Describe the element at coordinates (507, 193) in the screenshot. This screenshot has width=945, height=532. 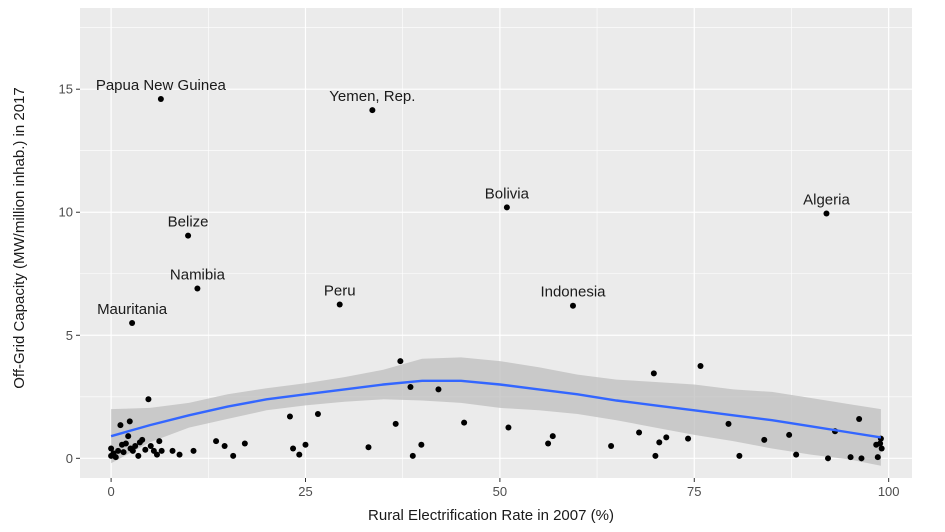
I see `point-label: Bolivia` at that location.